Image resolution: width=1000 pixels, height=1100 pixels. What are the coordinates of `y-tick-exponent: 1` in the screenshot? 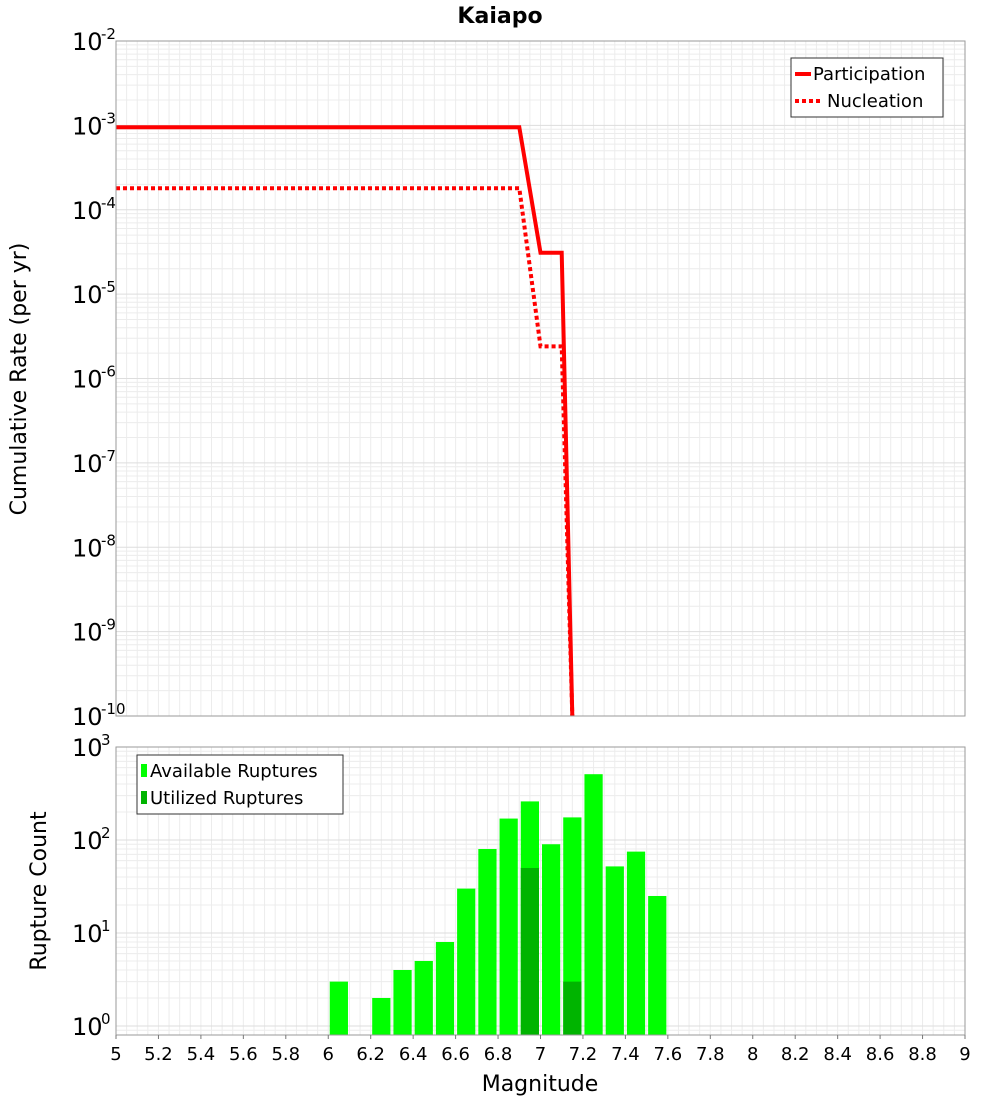 It's located at (106, 926).